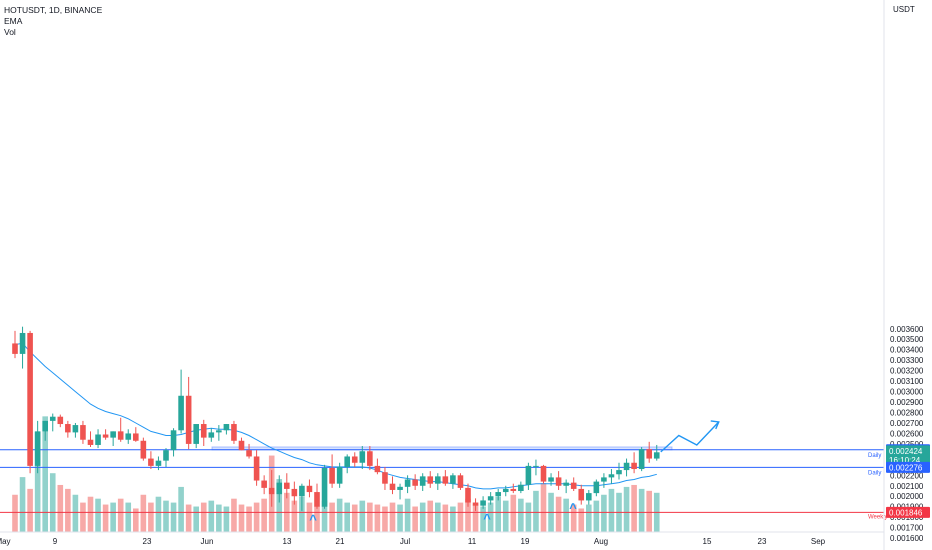 The height and width of the screenshot is (550, 932). I want to click on price-label: 16:10:24, so click(905, 460).